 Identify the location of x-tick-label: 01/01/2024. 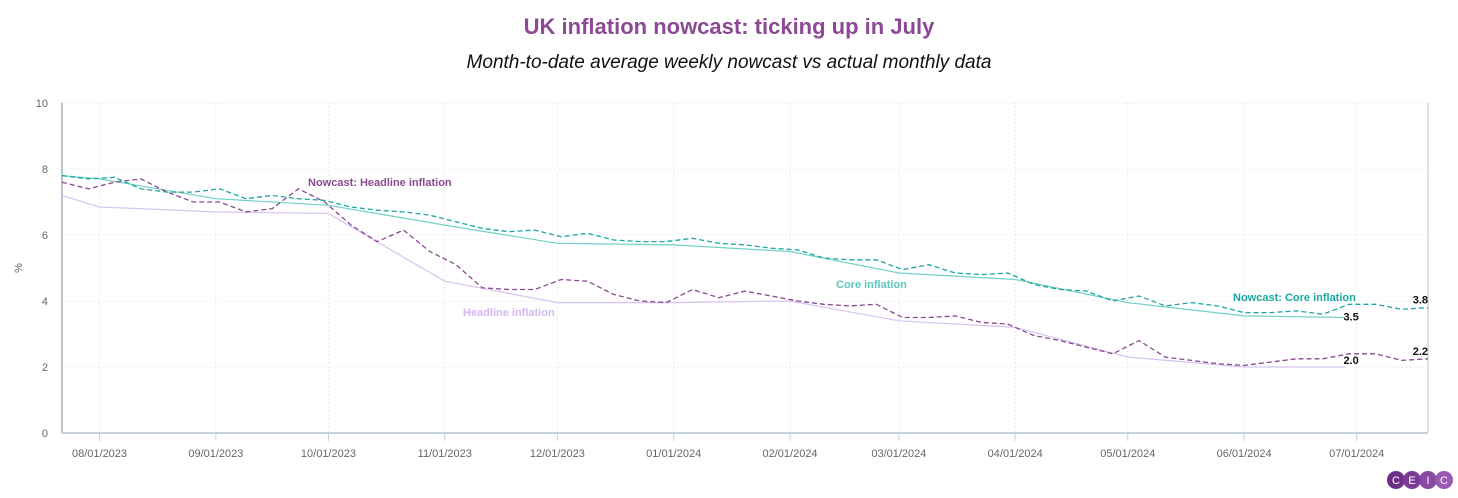
(673, 454).